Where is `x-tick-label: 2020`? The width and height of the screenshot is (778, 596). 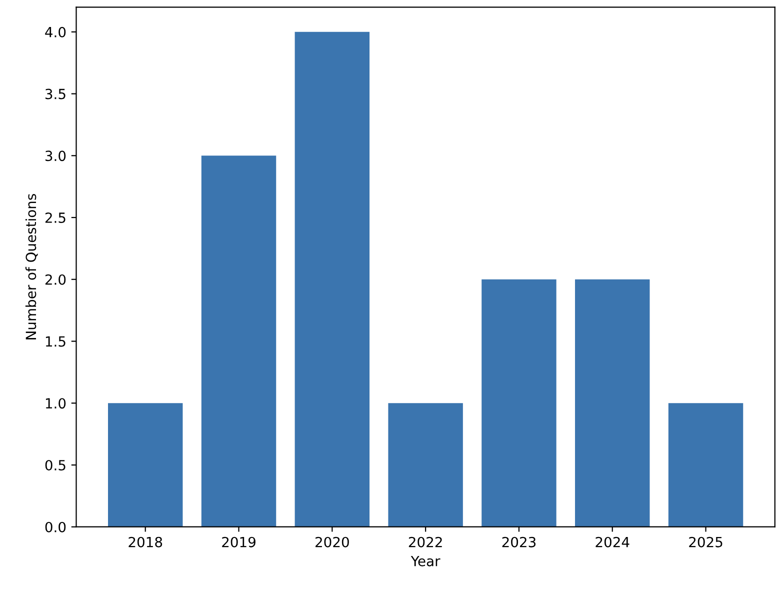
x-tick-label: 2020 is located at coordinates (332, 542).